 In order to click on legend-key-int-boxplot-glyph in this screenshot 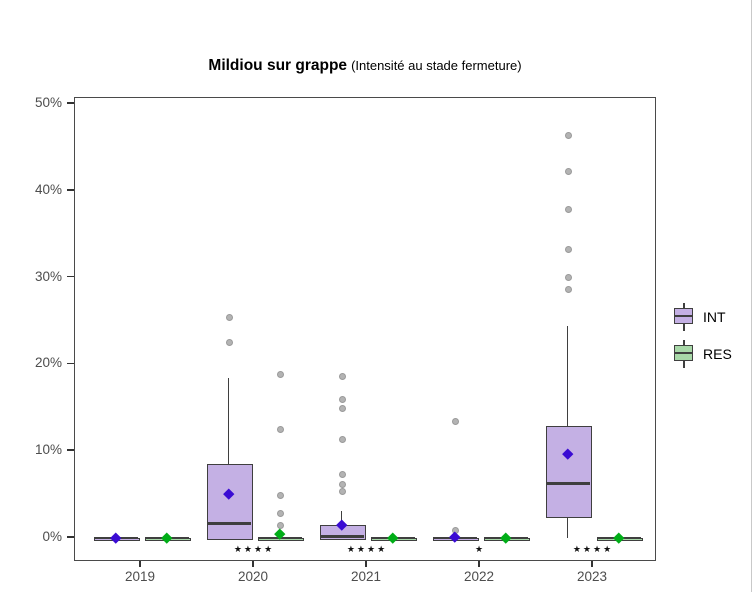, I will do `click(684, 317)`.